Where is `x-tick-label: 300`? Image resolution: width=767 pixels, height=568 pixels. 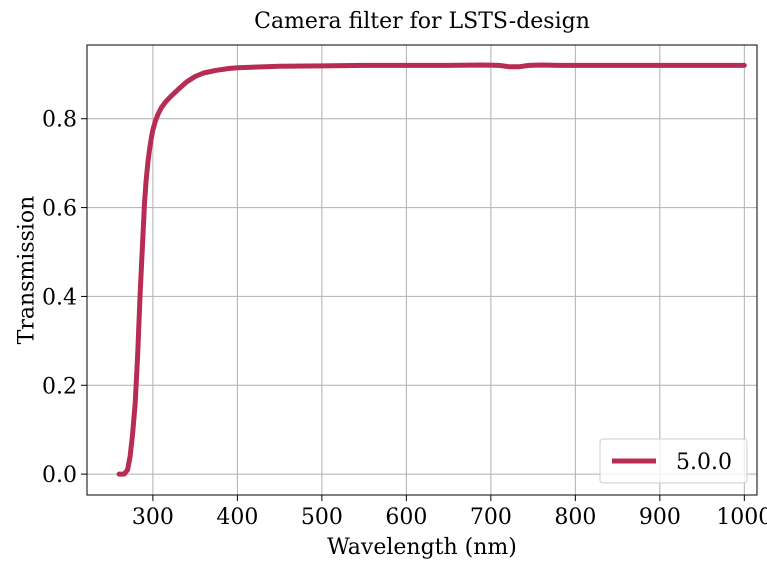
x-tick-label: 300 is located at coordinates (153, 517).